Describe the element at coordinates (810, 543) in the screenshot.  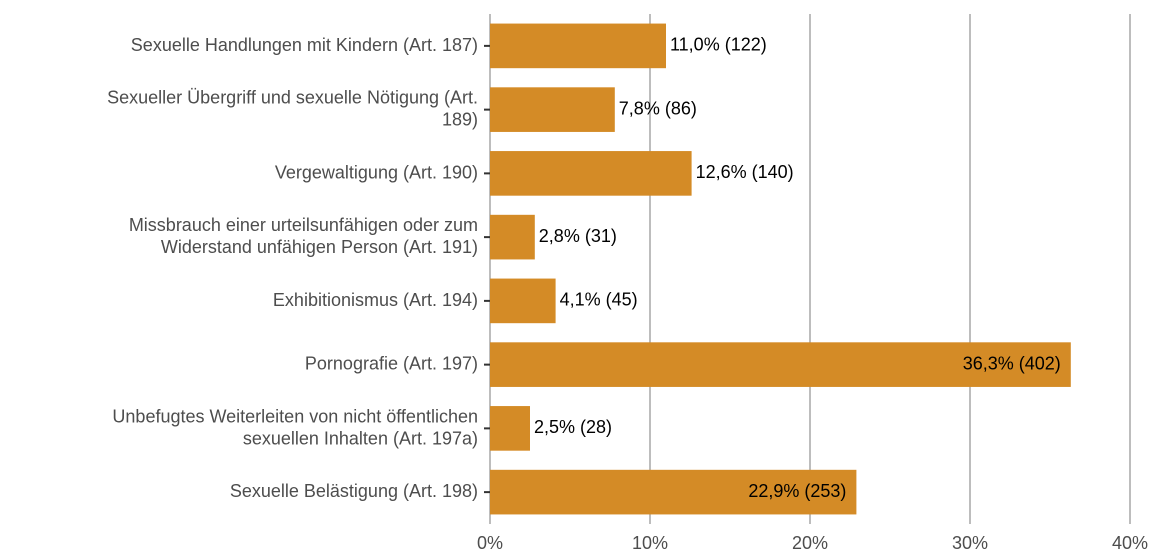
I see `x-tick-label: 20%` at that location.